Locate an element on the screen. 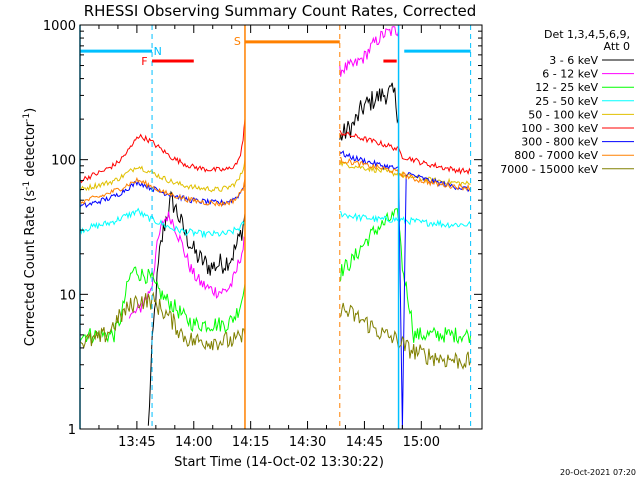 Image resolution: width=640 pixels, height=480 pixels. footer-date: 20-Oct-2021 07:20 is located at coordinates (598, 472).